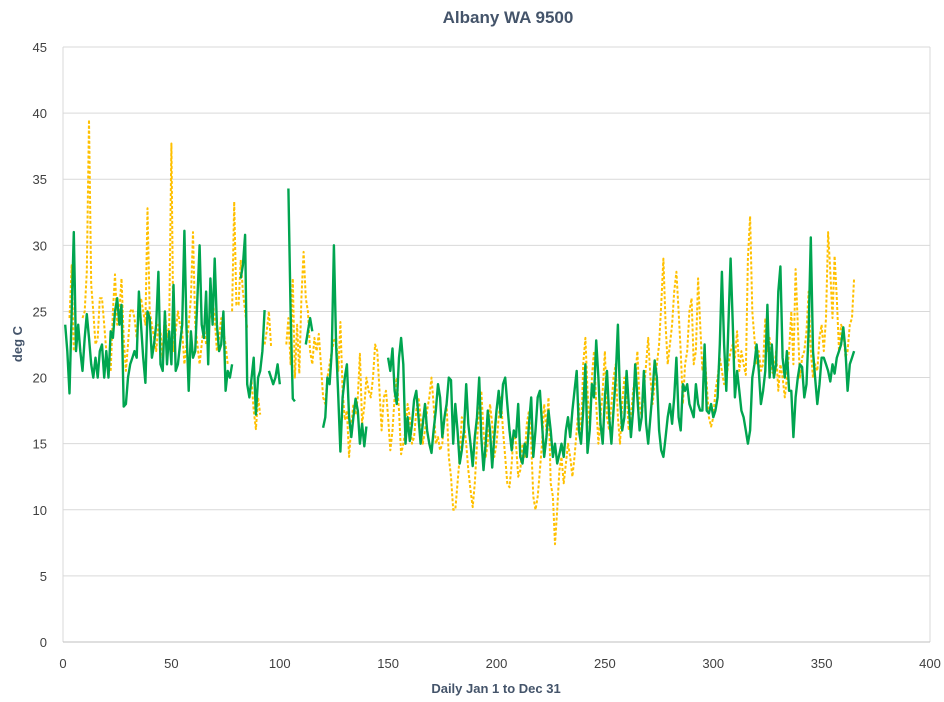 This screenshot has height=702, width=944. I want to click on x-tick-label: 300, so click(713, 663).